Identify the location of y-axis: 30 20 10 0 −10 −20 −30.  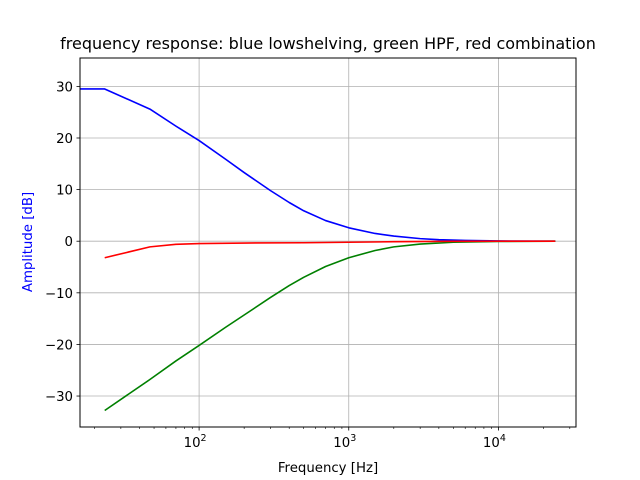
(62, 242).